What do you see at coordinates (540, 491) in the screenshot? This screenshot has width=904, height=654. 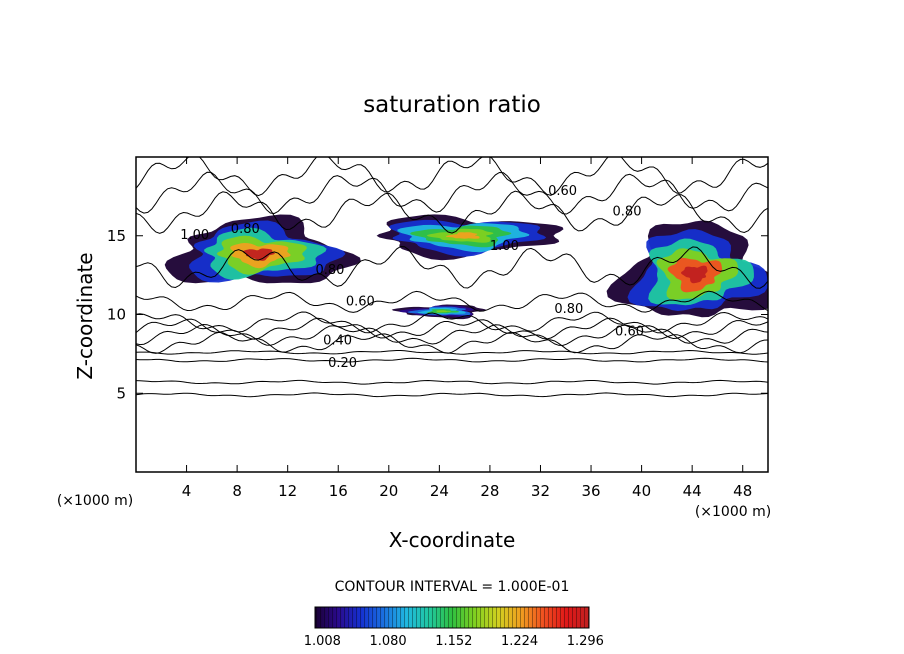 I see `x-tick-label: 32` at bounding box center [540, 491].